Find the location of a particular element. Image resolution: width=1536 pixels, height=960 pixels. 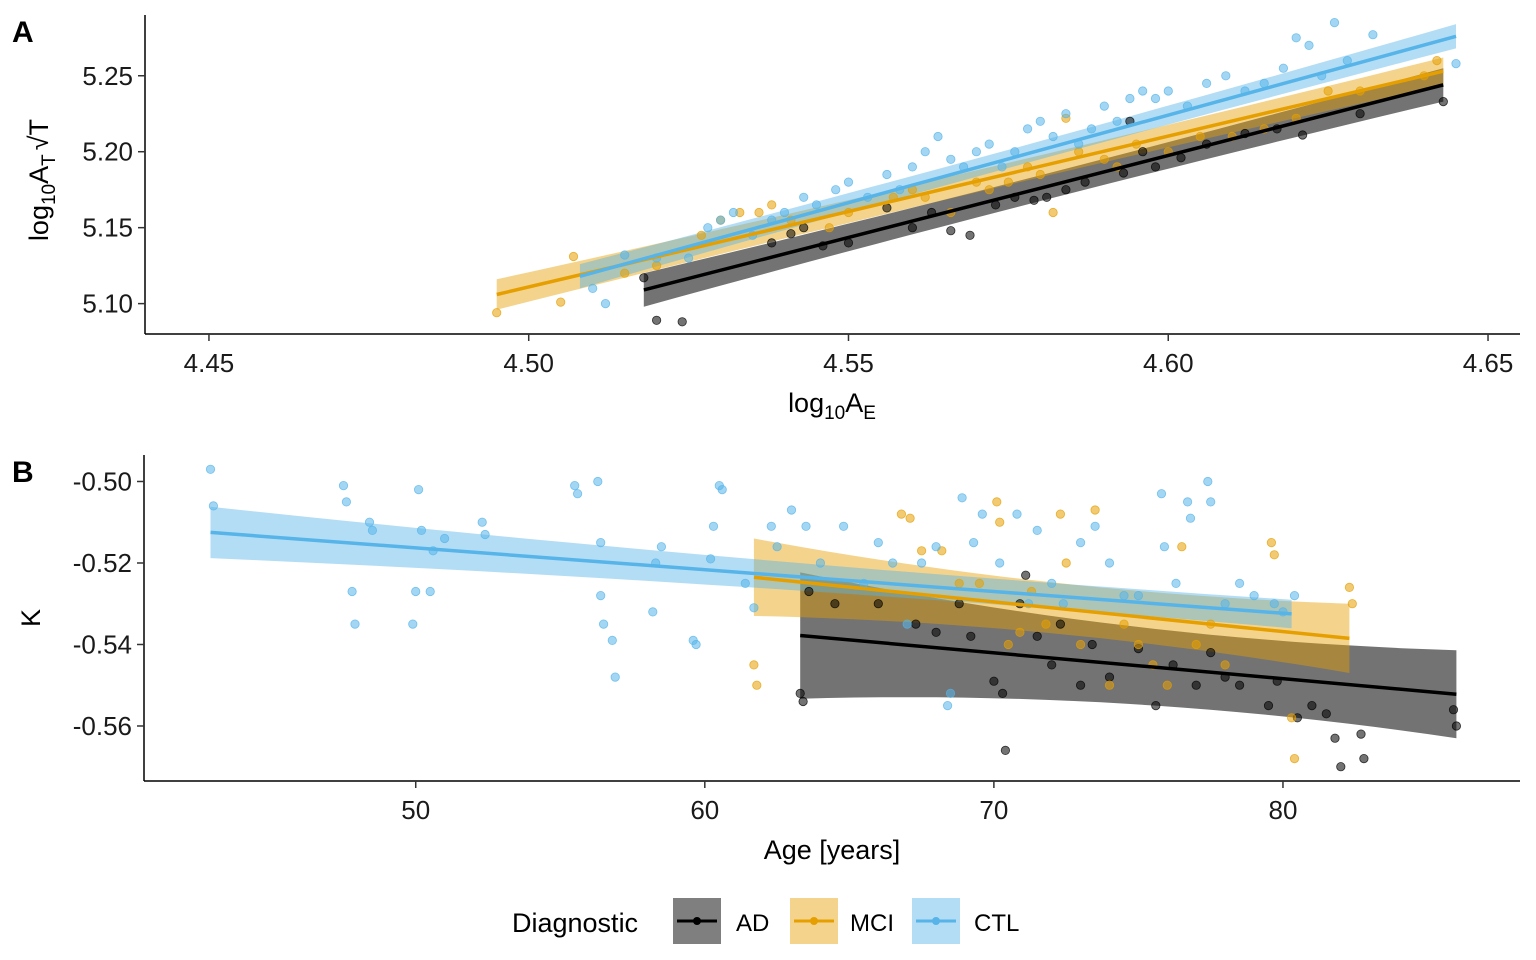

panel-b-label: B is located at coordinates (23, 472).